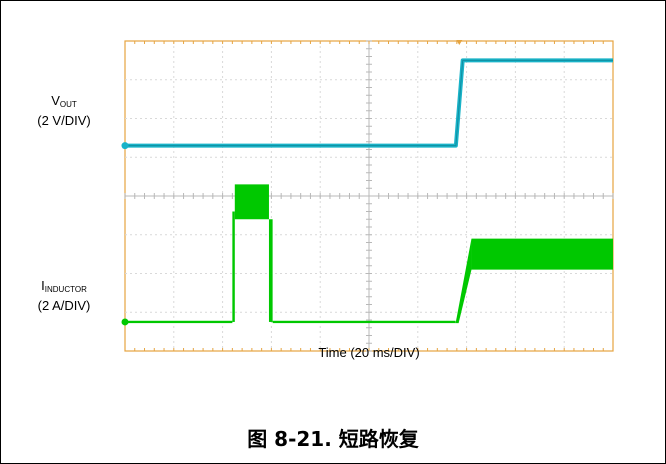  Describe the element at coordinates (64, 296) in the screenshot. I see `inductor-channel-label: IINDUCTOR (2 A/DIV)` at that location.